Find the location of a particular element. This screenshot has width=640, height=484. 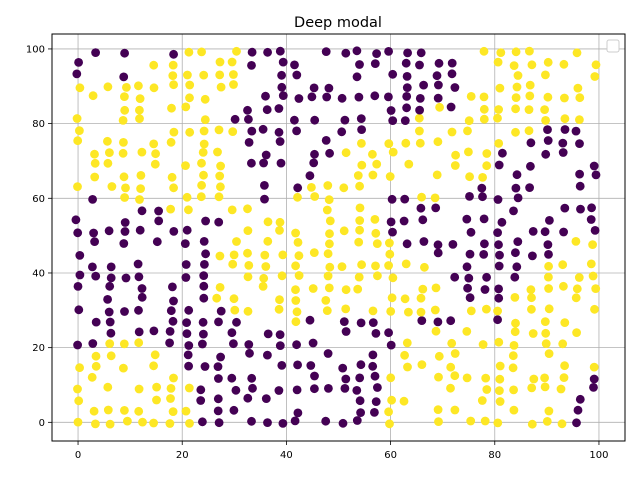

chart-title: Deep modal is located at coordinates (338, 23).